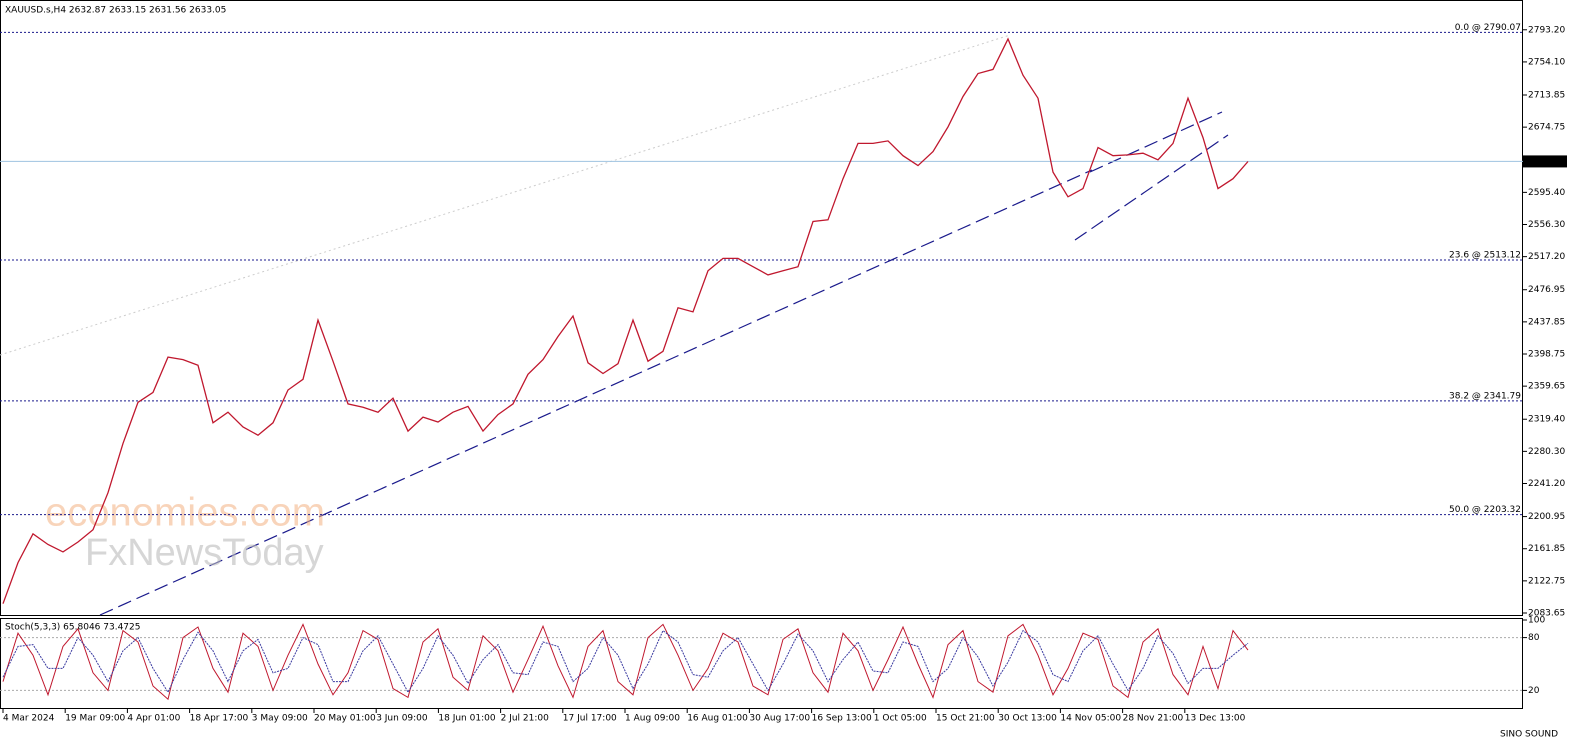 Image resolution: width=1596 pixels, height=747 pixels. Describe the element at coordinates (652, 719) in the screenshot. I see `x-tick-label: 1 Aug 09:00` at that location.